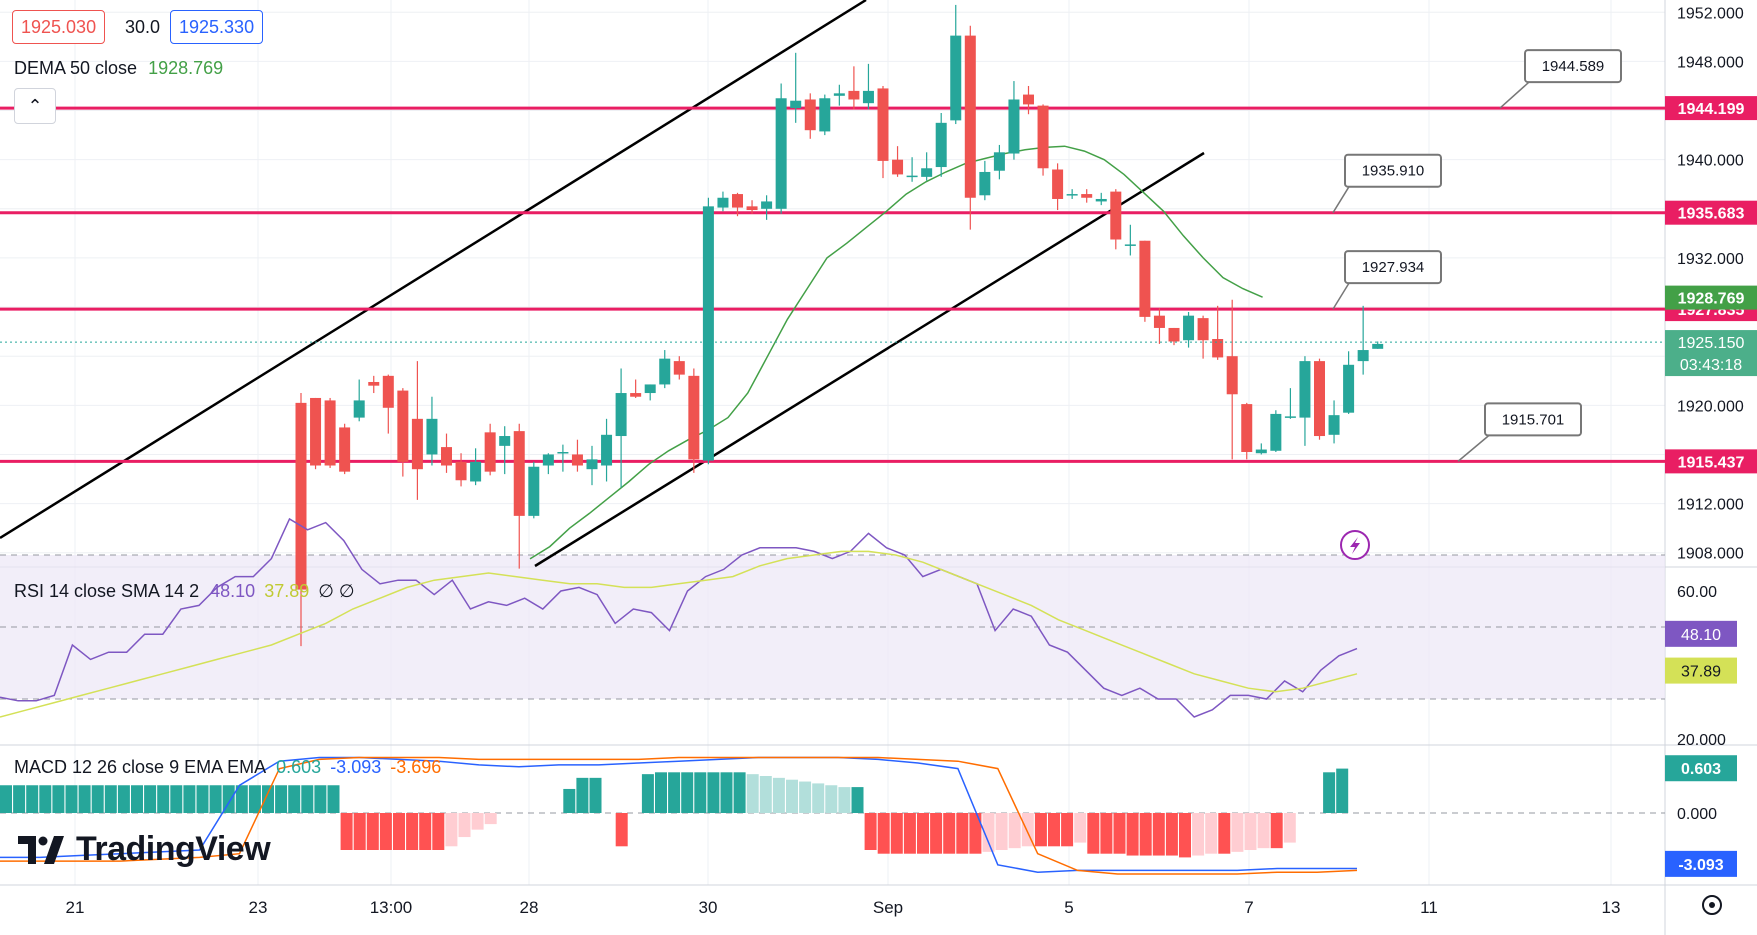 The height and width of the screenshot is (935, 1757). I want to click on time-tick-label: 7, so click(1248, 907).